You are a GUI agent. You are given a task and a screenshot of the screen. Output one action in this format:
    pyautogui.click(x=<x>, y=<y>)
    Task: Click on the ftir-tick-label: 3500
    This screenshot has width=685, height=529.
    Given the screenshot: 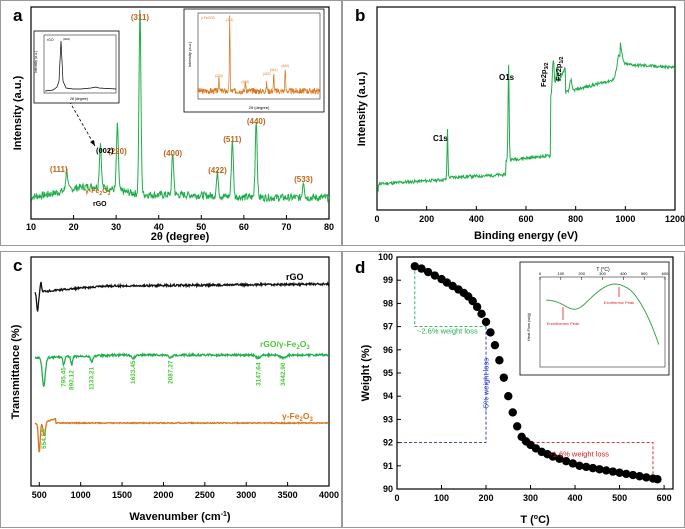 What is the action you would take?
    pyautogui.click(x=288, y=495)
    